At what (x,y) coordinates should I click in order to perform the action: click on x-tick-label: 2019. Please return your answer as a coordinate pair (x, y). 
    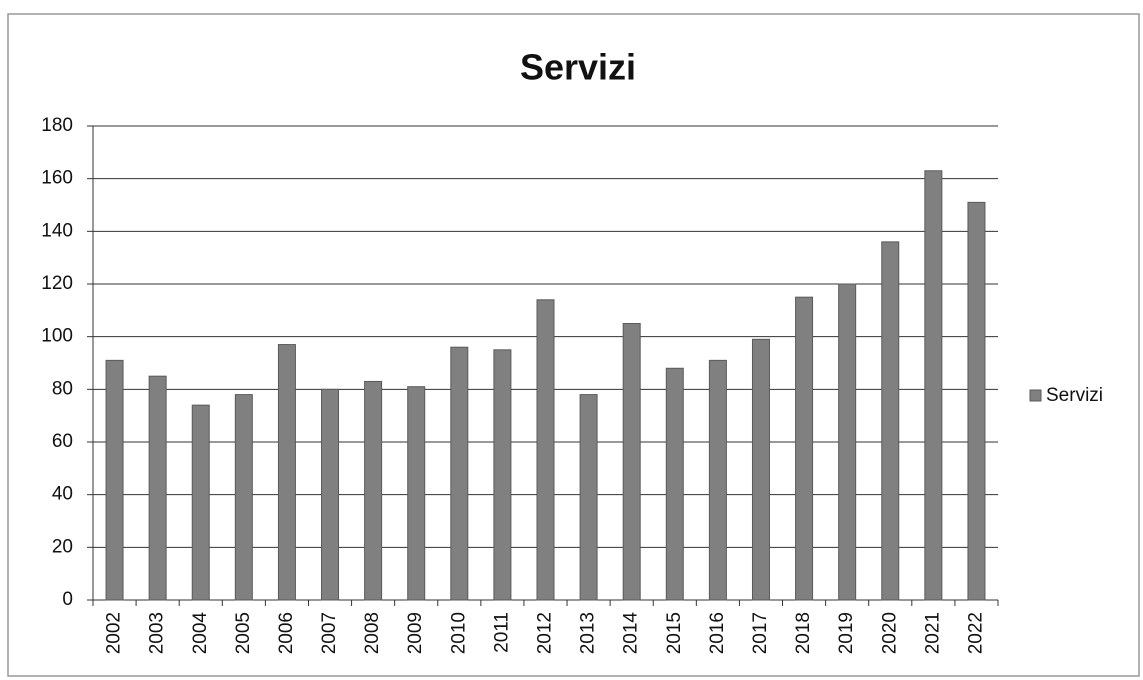
    Looking at the image, I should click on (846, 633).